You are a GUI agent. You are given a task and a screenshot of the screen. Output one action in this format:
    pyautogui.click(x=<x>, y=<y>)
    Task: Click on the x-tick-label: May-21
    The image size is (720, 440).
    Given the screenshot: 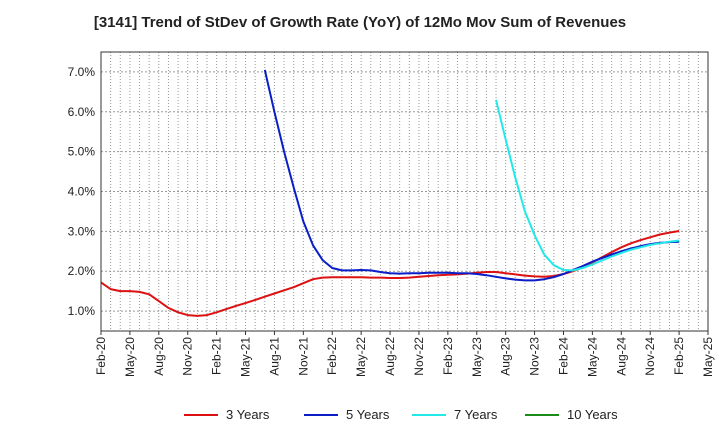 What is the action you would take?
    pyautogui.click(x=246, y=357)
    